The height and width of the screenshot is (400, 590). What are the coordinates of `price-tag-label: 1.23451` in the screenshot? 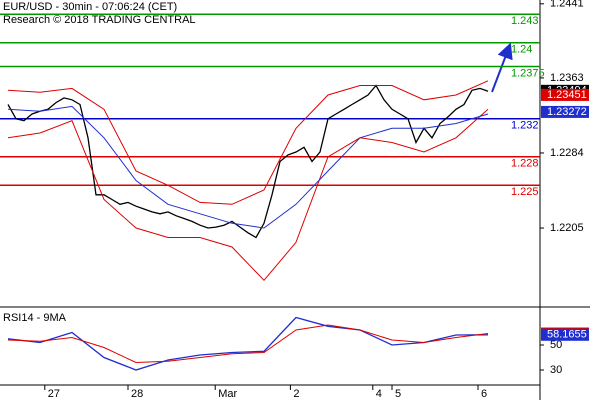 It's located at (567, 95).